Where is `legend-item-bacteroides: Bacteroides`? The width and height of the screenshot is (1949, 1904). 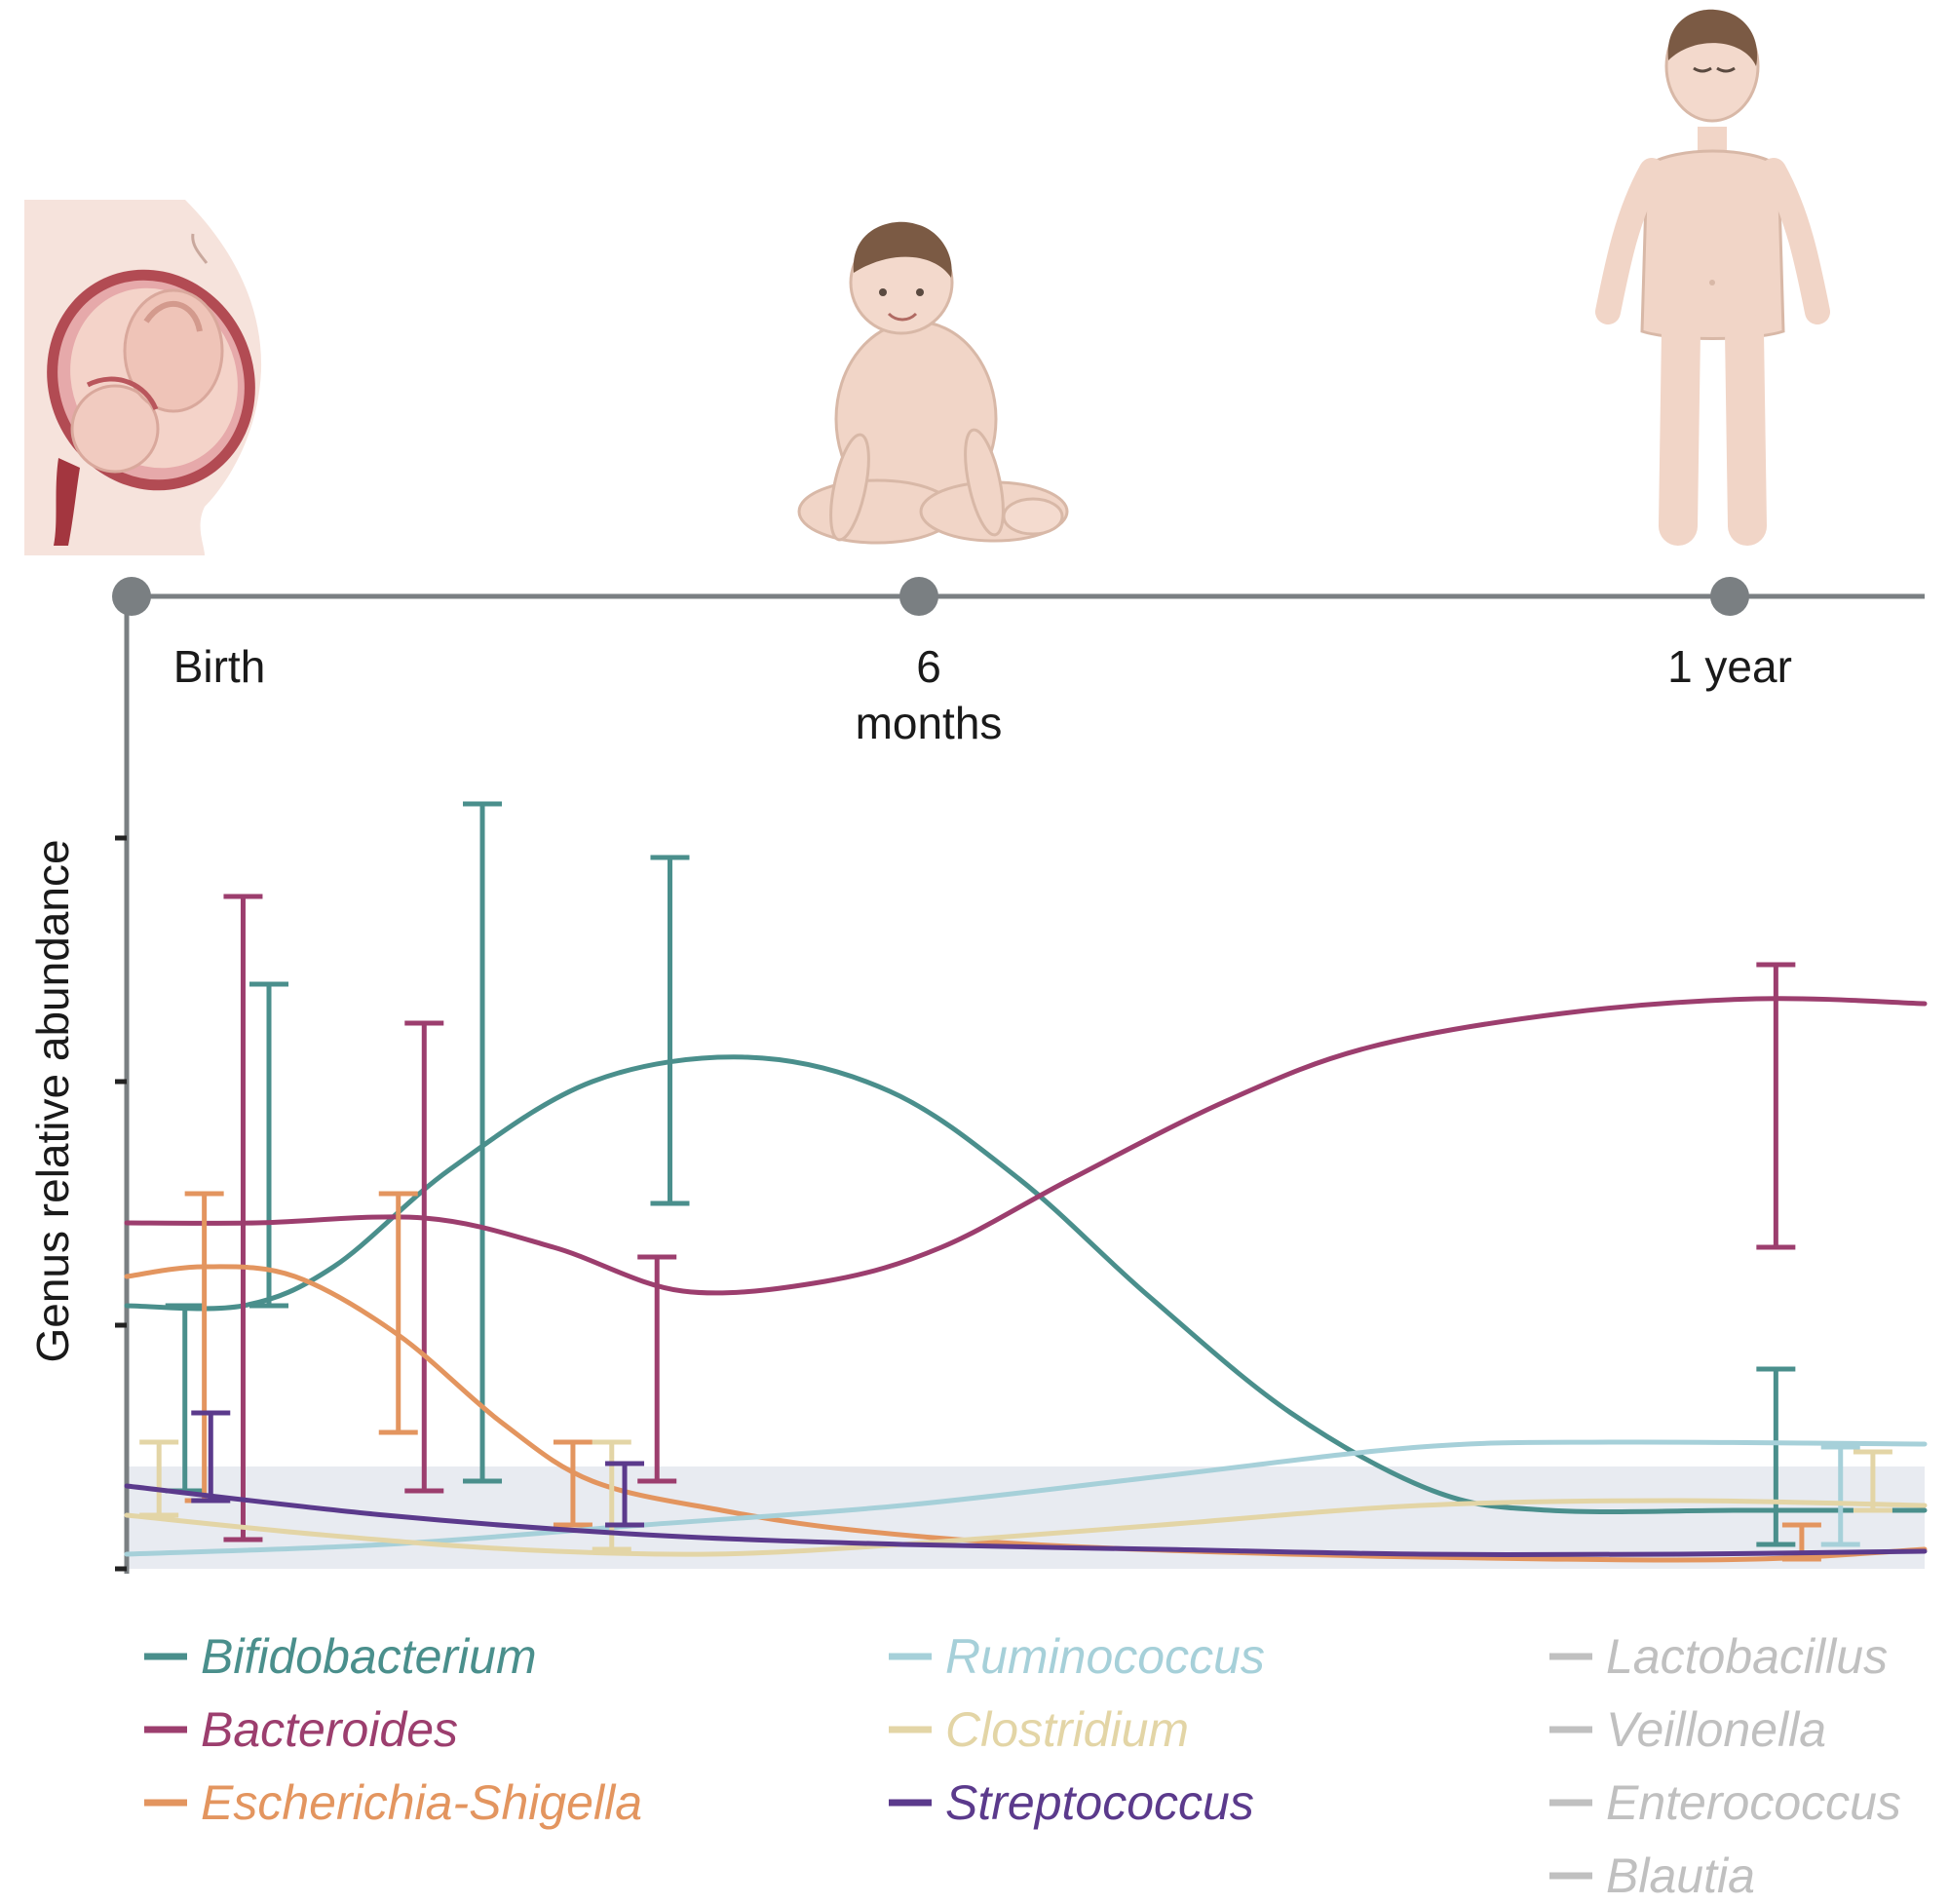
legend-item-bacteroides: Bacteroides is located at coordinates (301, 1729).